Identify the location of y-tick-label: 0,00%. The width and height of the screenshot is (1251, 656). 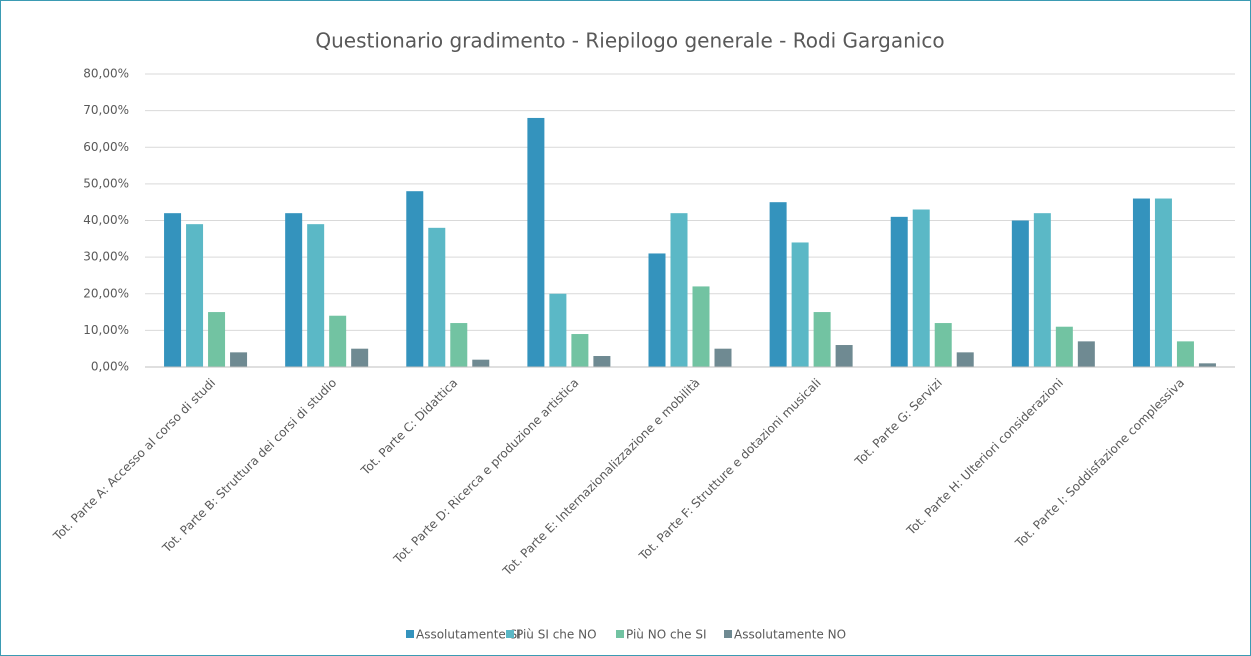
(110, 367).